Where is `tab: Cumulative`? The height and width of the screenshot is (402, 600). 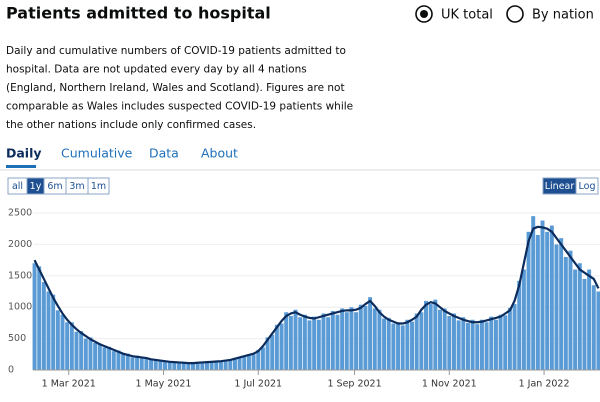 tab: Cumulative is located at coordinates (97, 153).